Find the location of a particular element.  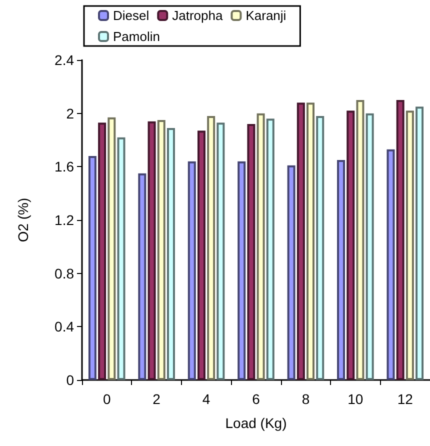

x-tick-label: 12 is located at coordinates (405, 399).